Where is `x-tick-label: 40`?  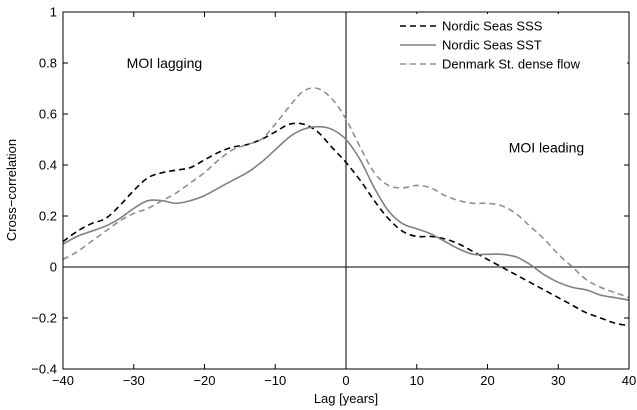 x-tick-label: 40 is located at coordinates (629, 380).